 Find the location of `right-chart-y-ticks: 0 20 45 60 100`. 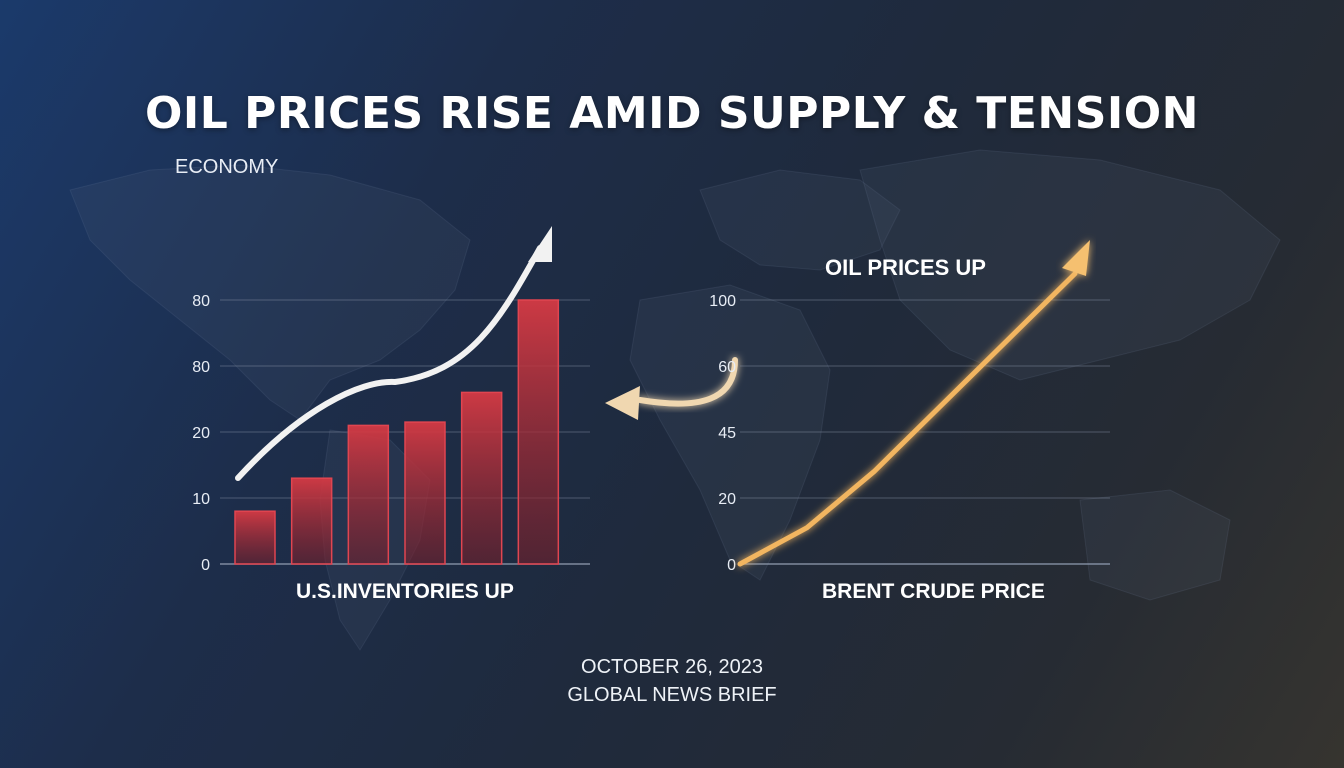

right-chart-y-ticks: 0 20 45 60 100 is located at coordinates (722, 433).